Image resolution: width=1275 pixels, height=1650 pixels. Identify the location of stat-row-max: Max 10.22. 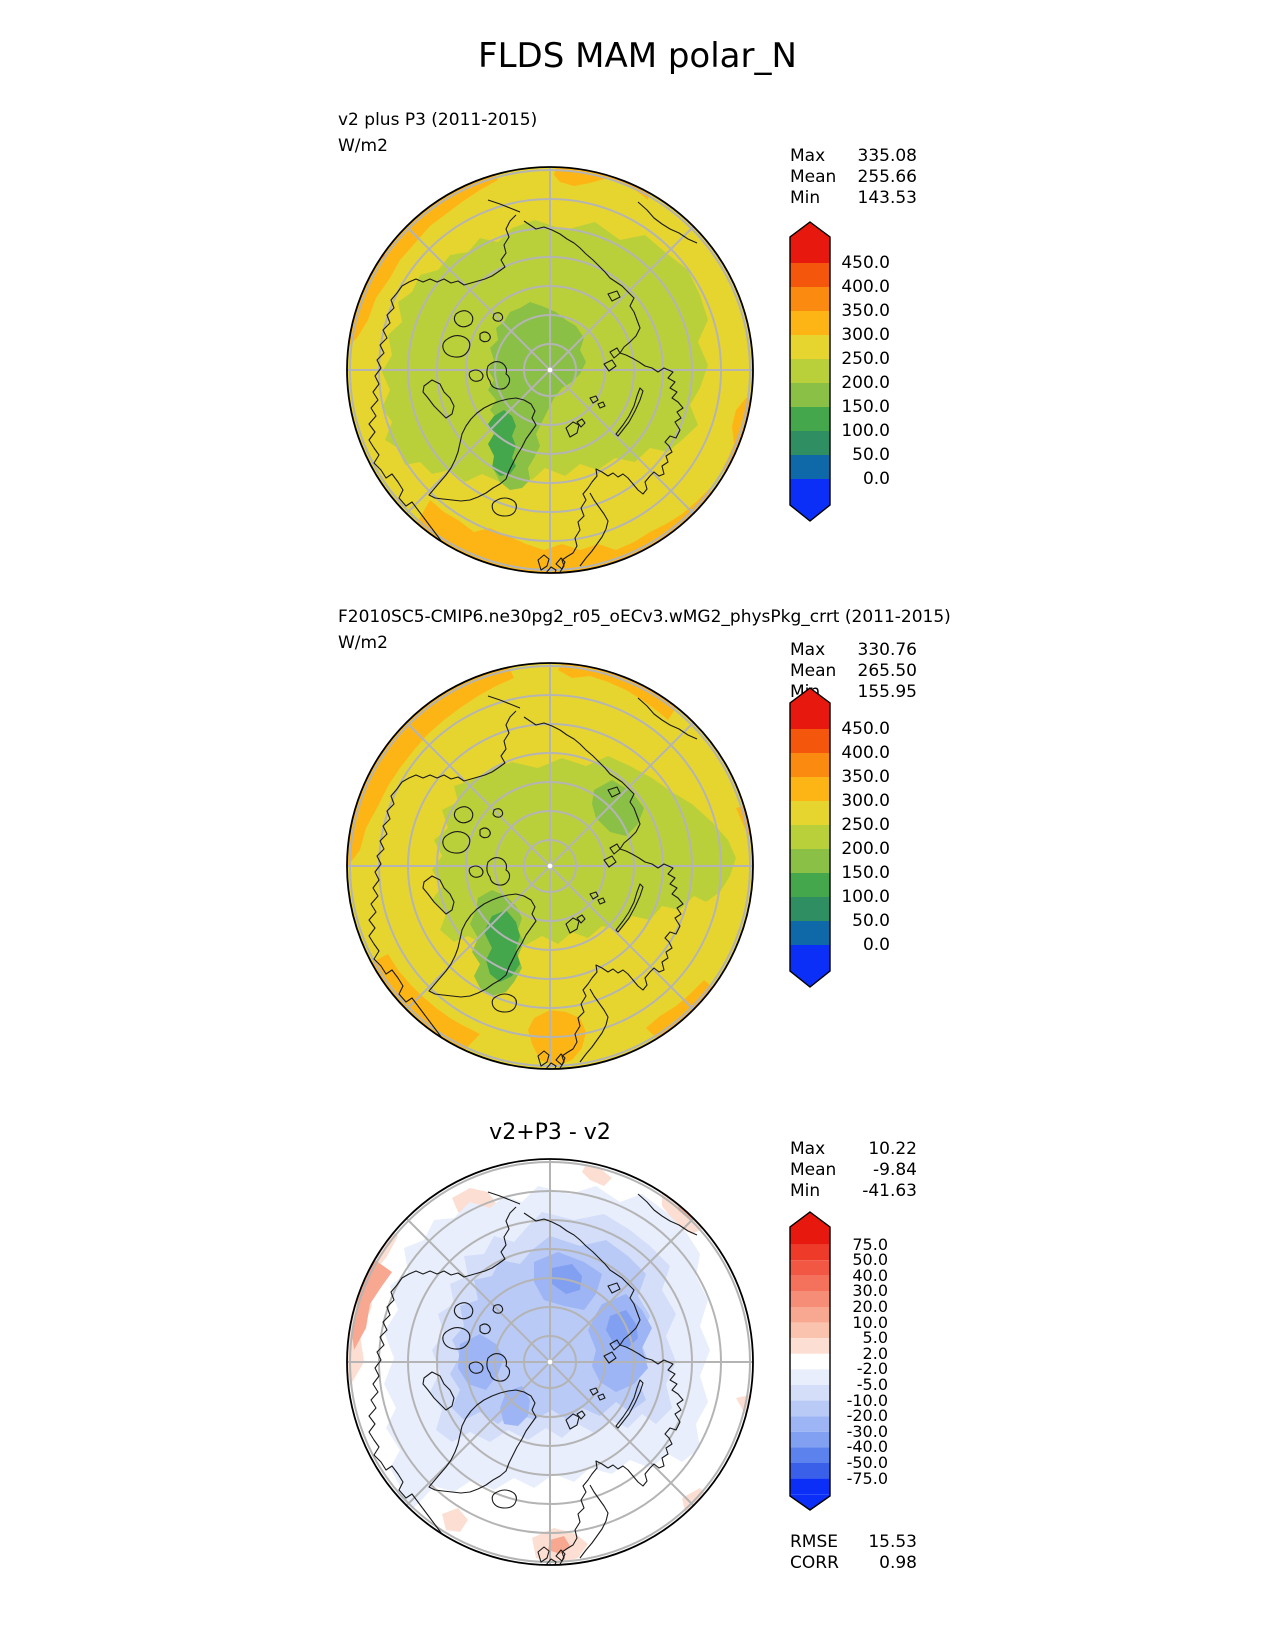
(853, 1149).